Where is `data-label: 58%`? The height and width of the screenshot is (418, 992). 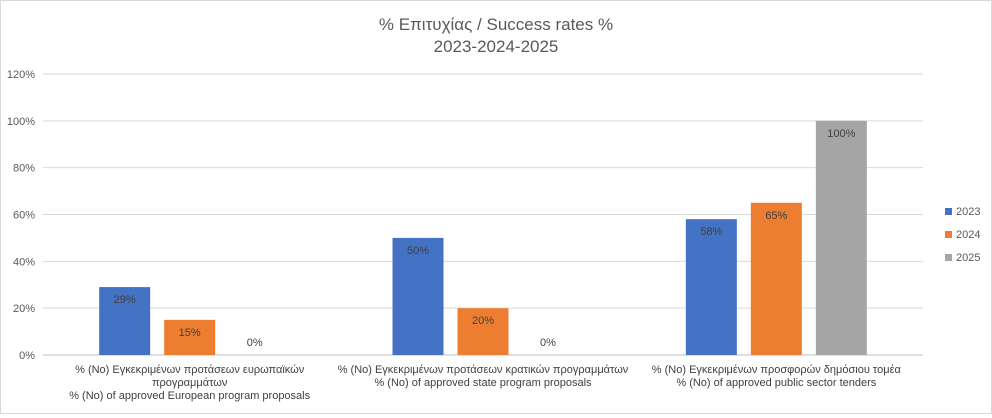
data-label: 58% is located at coordinates (711, 232).